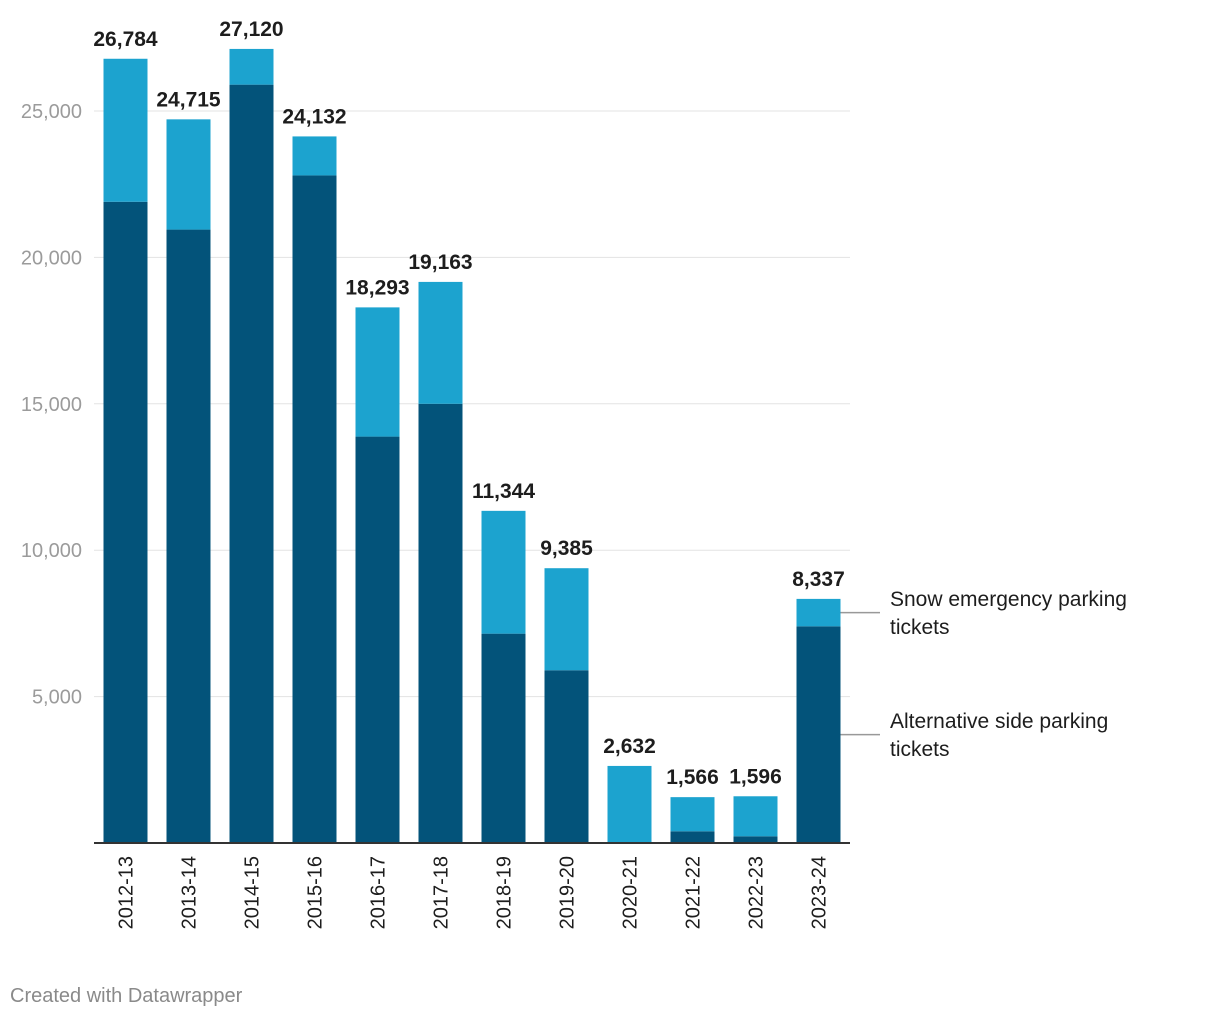 Image resolution: width=1220 pixels, height=1025 pixels. I want to click on x-tick-label-2020-21: 2020-21, so click(631, 892).